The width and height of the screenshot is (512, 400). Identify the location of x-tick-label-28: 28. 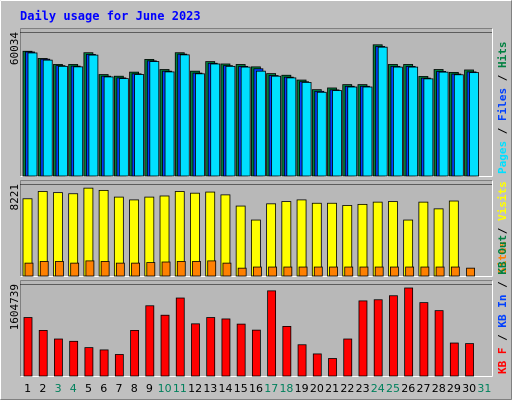
(439, 388).